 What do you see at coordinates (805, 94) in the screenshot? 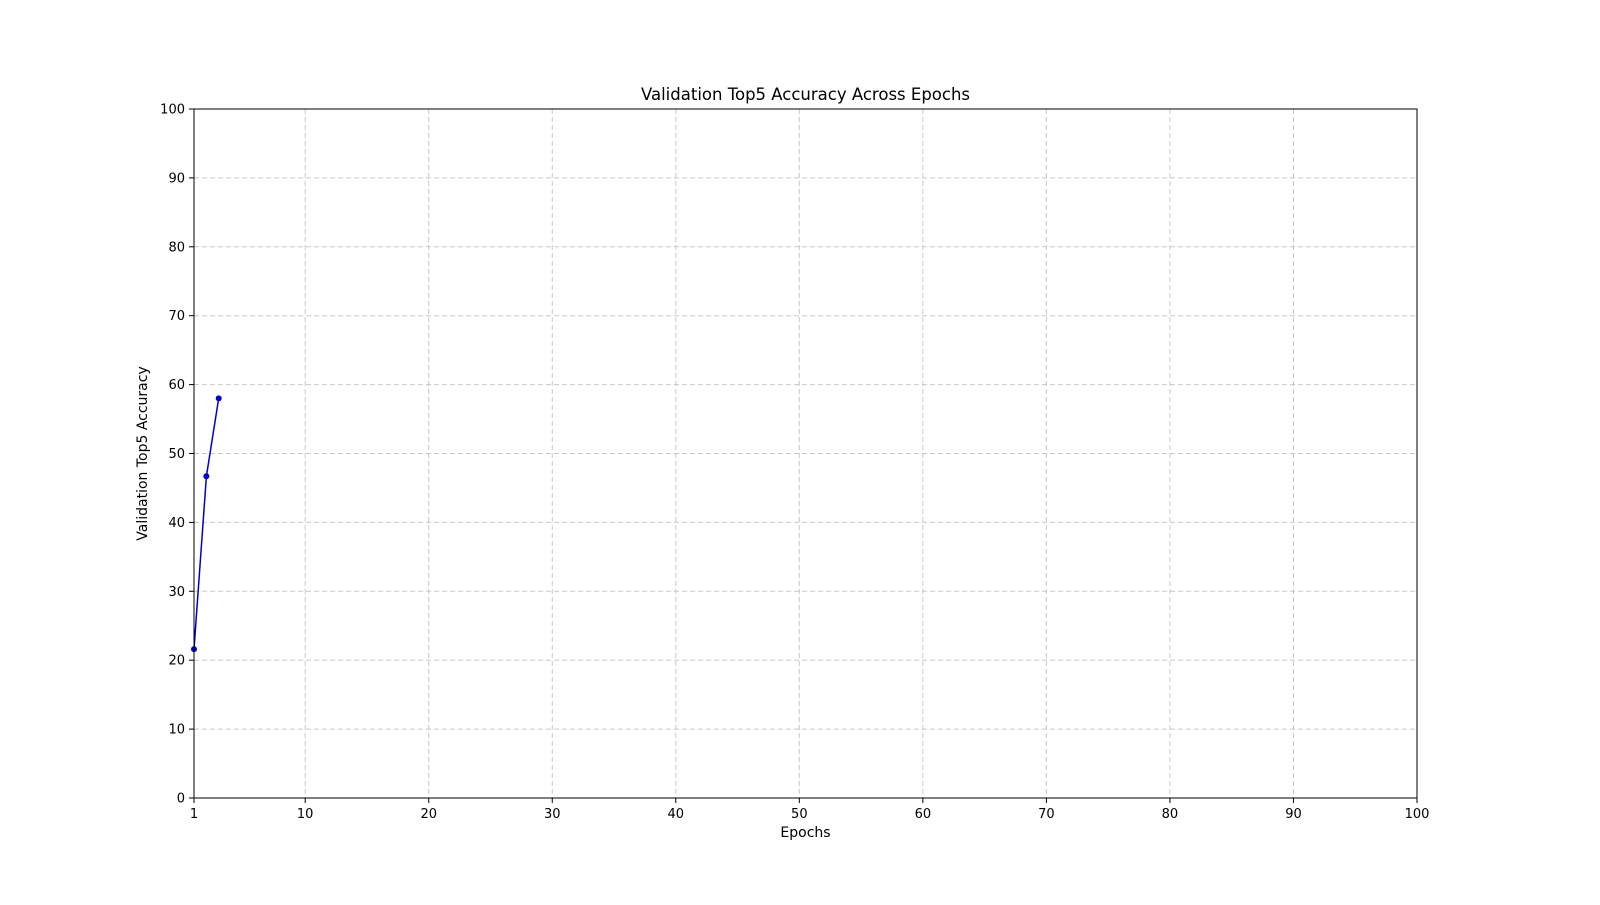
I see `chart-title: Validation Top5 Accuracy Across Epochs` at bounding box center [805, 94].